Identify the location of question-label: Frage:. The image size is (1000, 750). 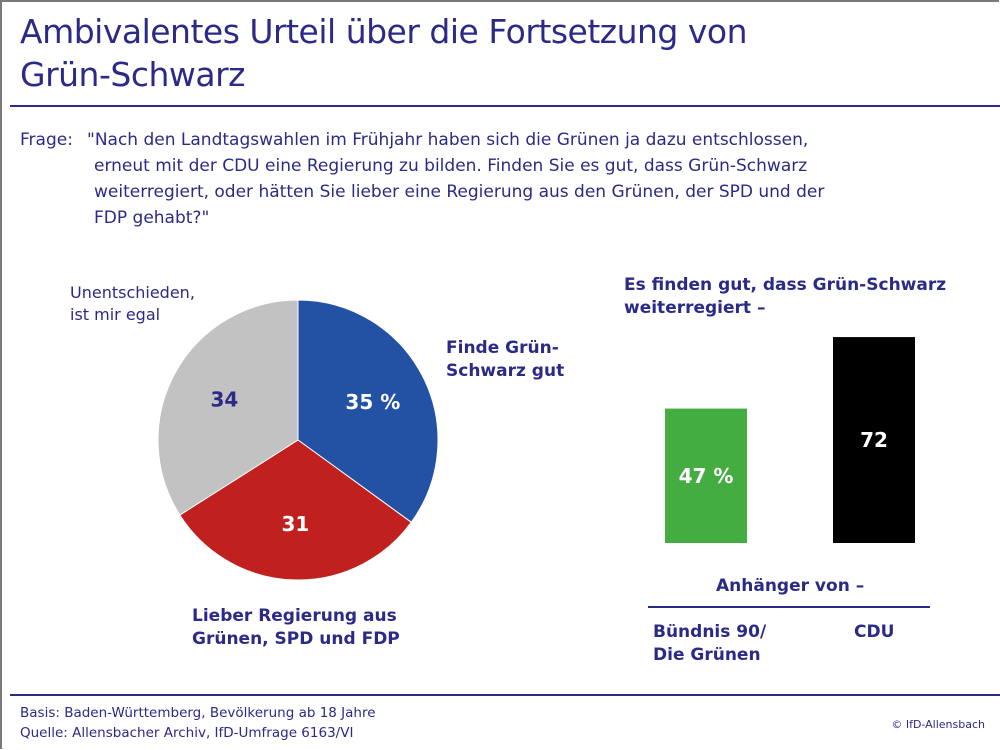
(46, 140).